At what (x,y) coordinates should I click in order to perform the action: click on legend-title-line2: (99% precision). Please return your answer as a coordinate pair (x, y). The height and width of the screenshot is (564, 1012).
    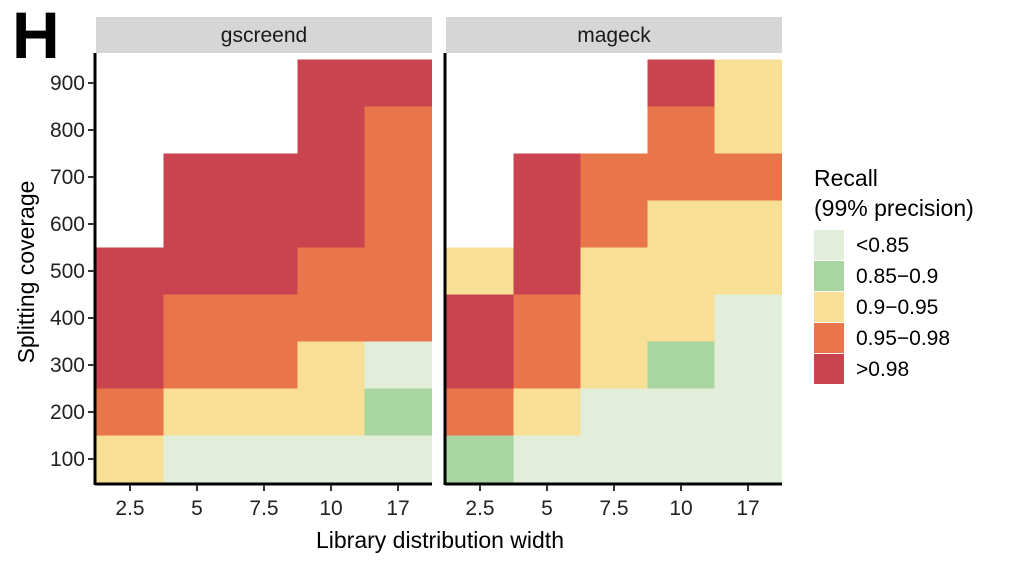
    Looking at the image, I should click on (894, 208).